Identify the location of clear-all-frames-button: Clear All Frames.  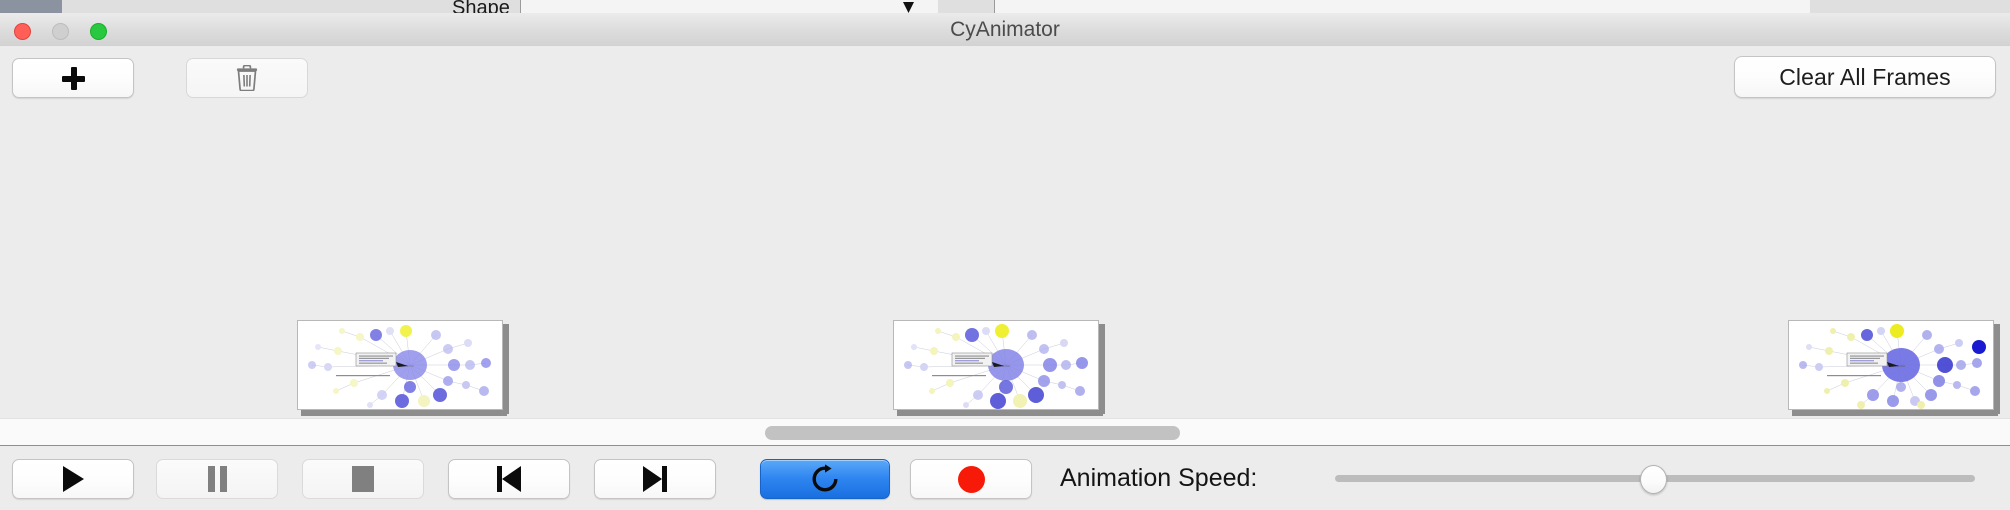
(1865, 77).